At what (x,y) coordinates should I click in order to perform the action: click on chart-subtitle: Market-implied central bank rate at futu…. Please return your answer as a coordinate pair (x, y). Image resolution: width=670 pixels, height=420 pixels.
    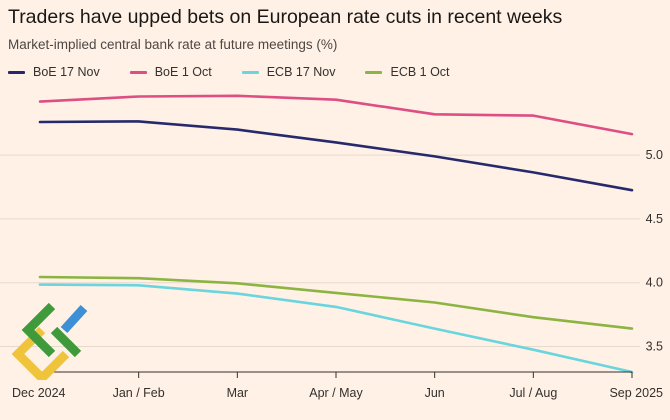
    Looking at the image, I should click on (173, 44).